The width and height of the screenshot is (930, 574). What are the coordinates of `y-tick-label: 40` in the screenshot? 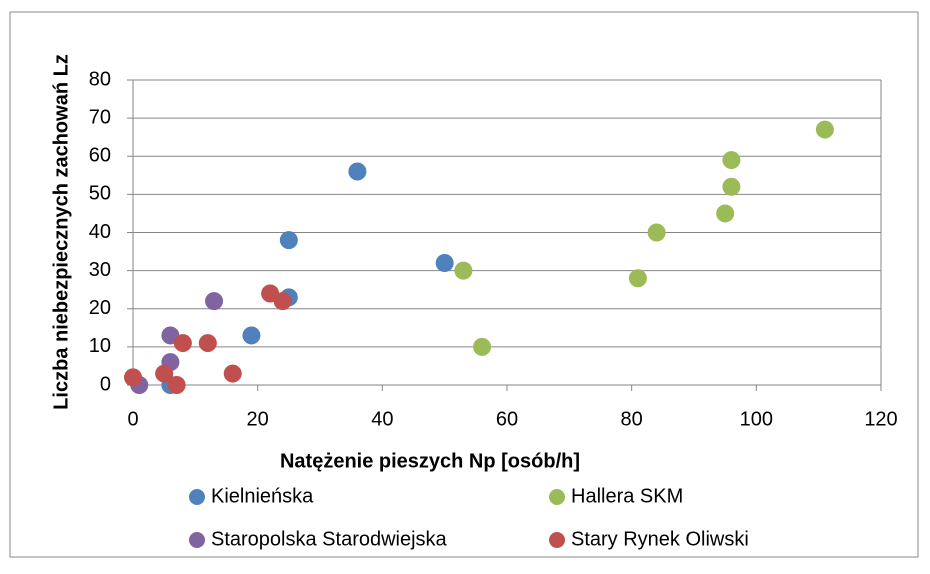 It's located at (100, 232).